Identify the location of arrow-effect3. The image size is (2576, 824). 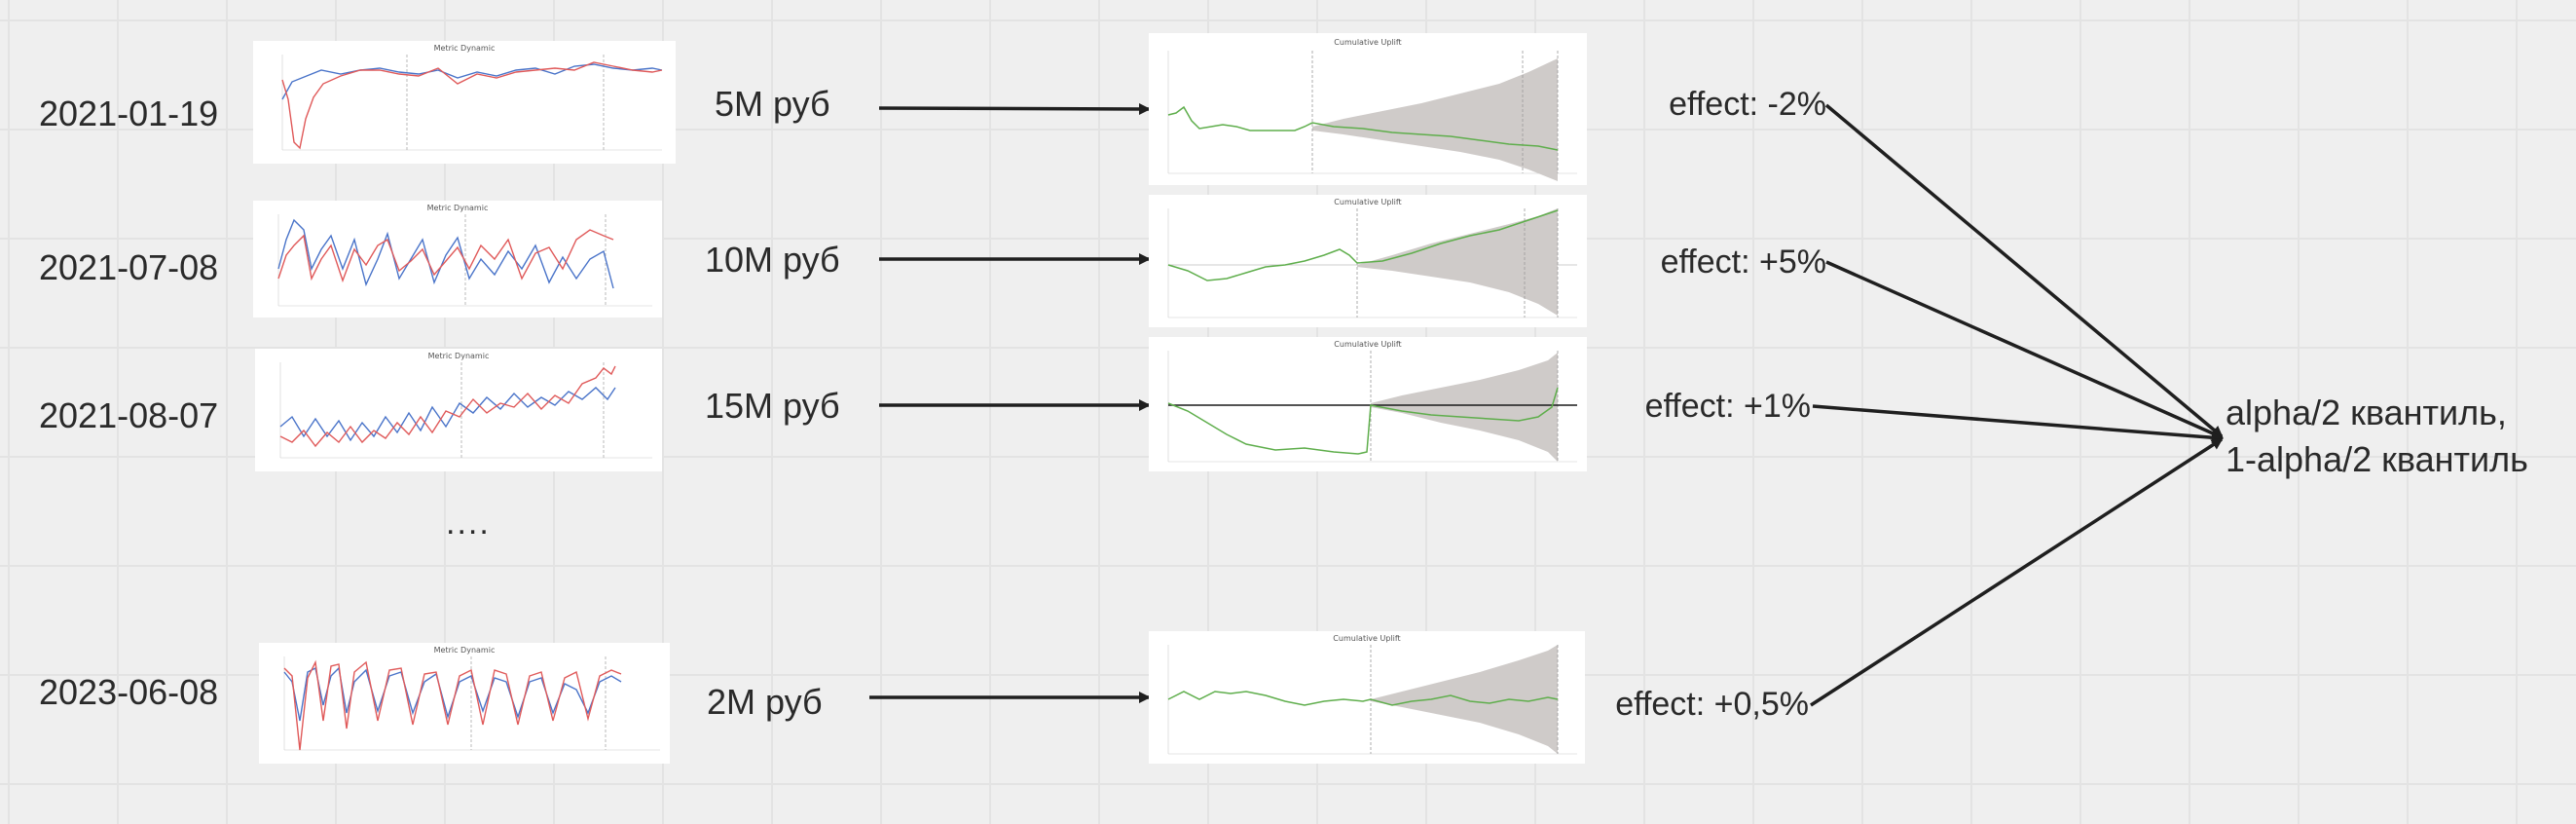
(2018, 424).